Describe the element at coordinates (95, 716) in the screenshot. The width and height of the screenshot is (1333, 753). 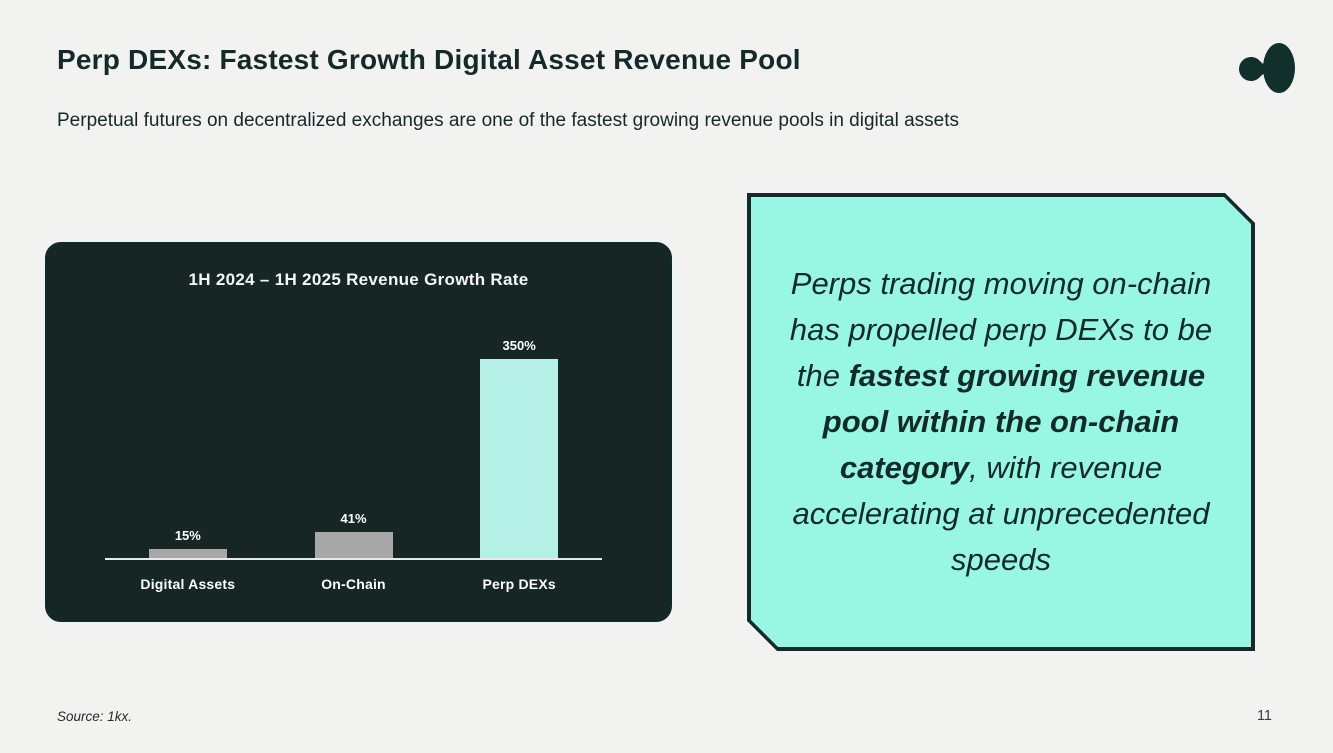
I see `source-note: Source: 1kx.` at that location.